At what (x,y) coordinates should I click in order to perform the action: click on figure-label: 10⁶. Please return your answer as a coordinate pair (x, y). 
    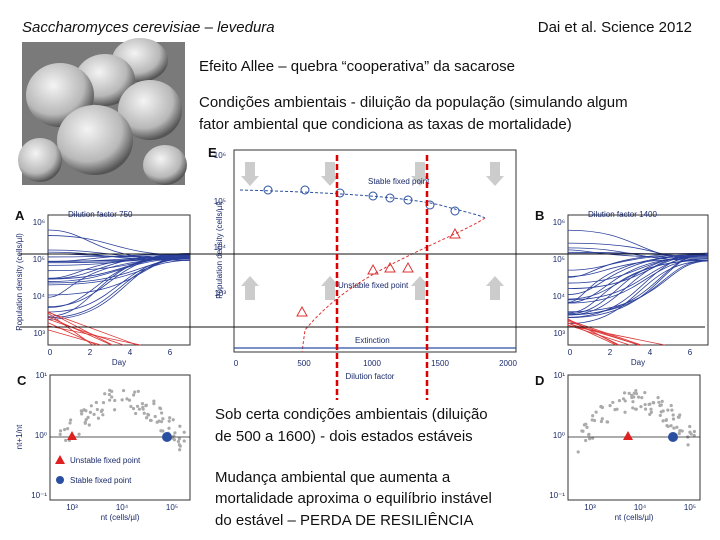
    Looking at the image, I should click on (39, 222).